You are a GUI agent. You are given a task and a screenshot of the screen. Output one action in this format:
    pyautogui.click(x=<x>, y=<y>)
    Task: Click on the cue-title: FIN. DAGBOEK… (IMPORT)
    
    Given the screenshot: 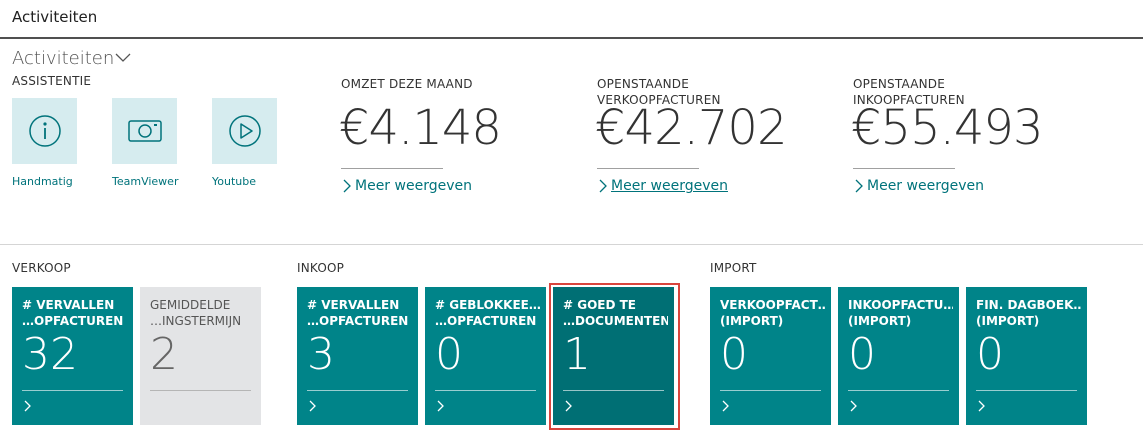 What is the action you would take?
    pyautogui.click(x=1028, y=313)
    